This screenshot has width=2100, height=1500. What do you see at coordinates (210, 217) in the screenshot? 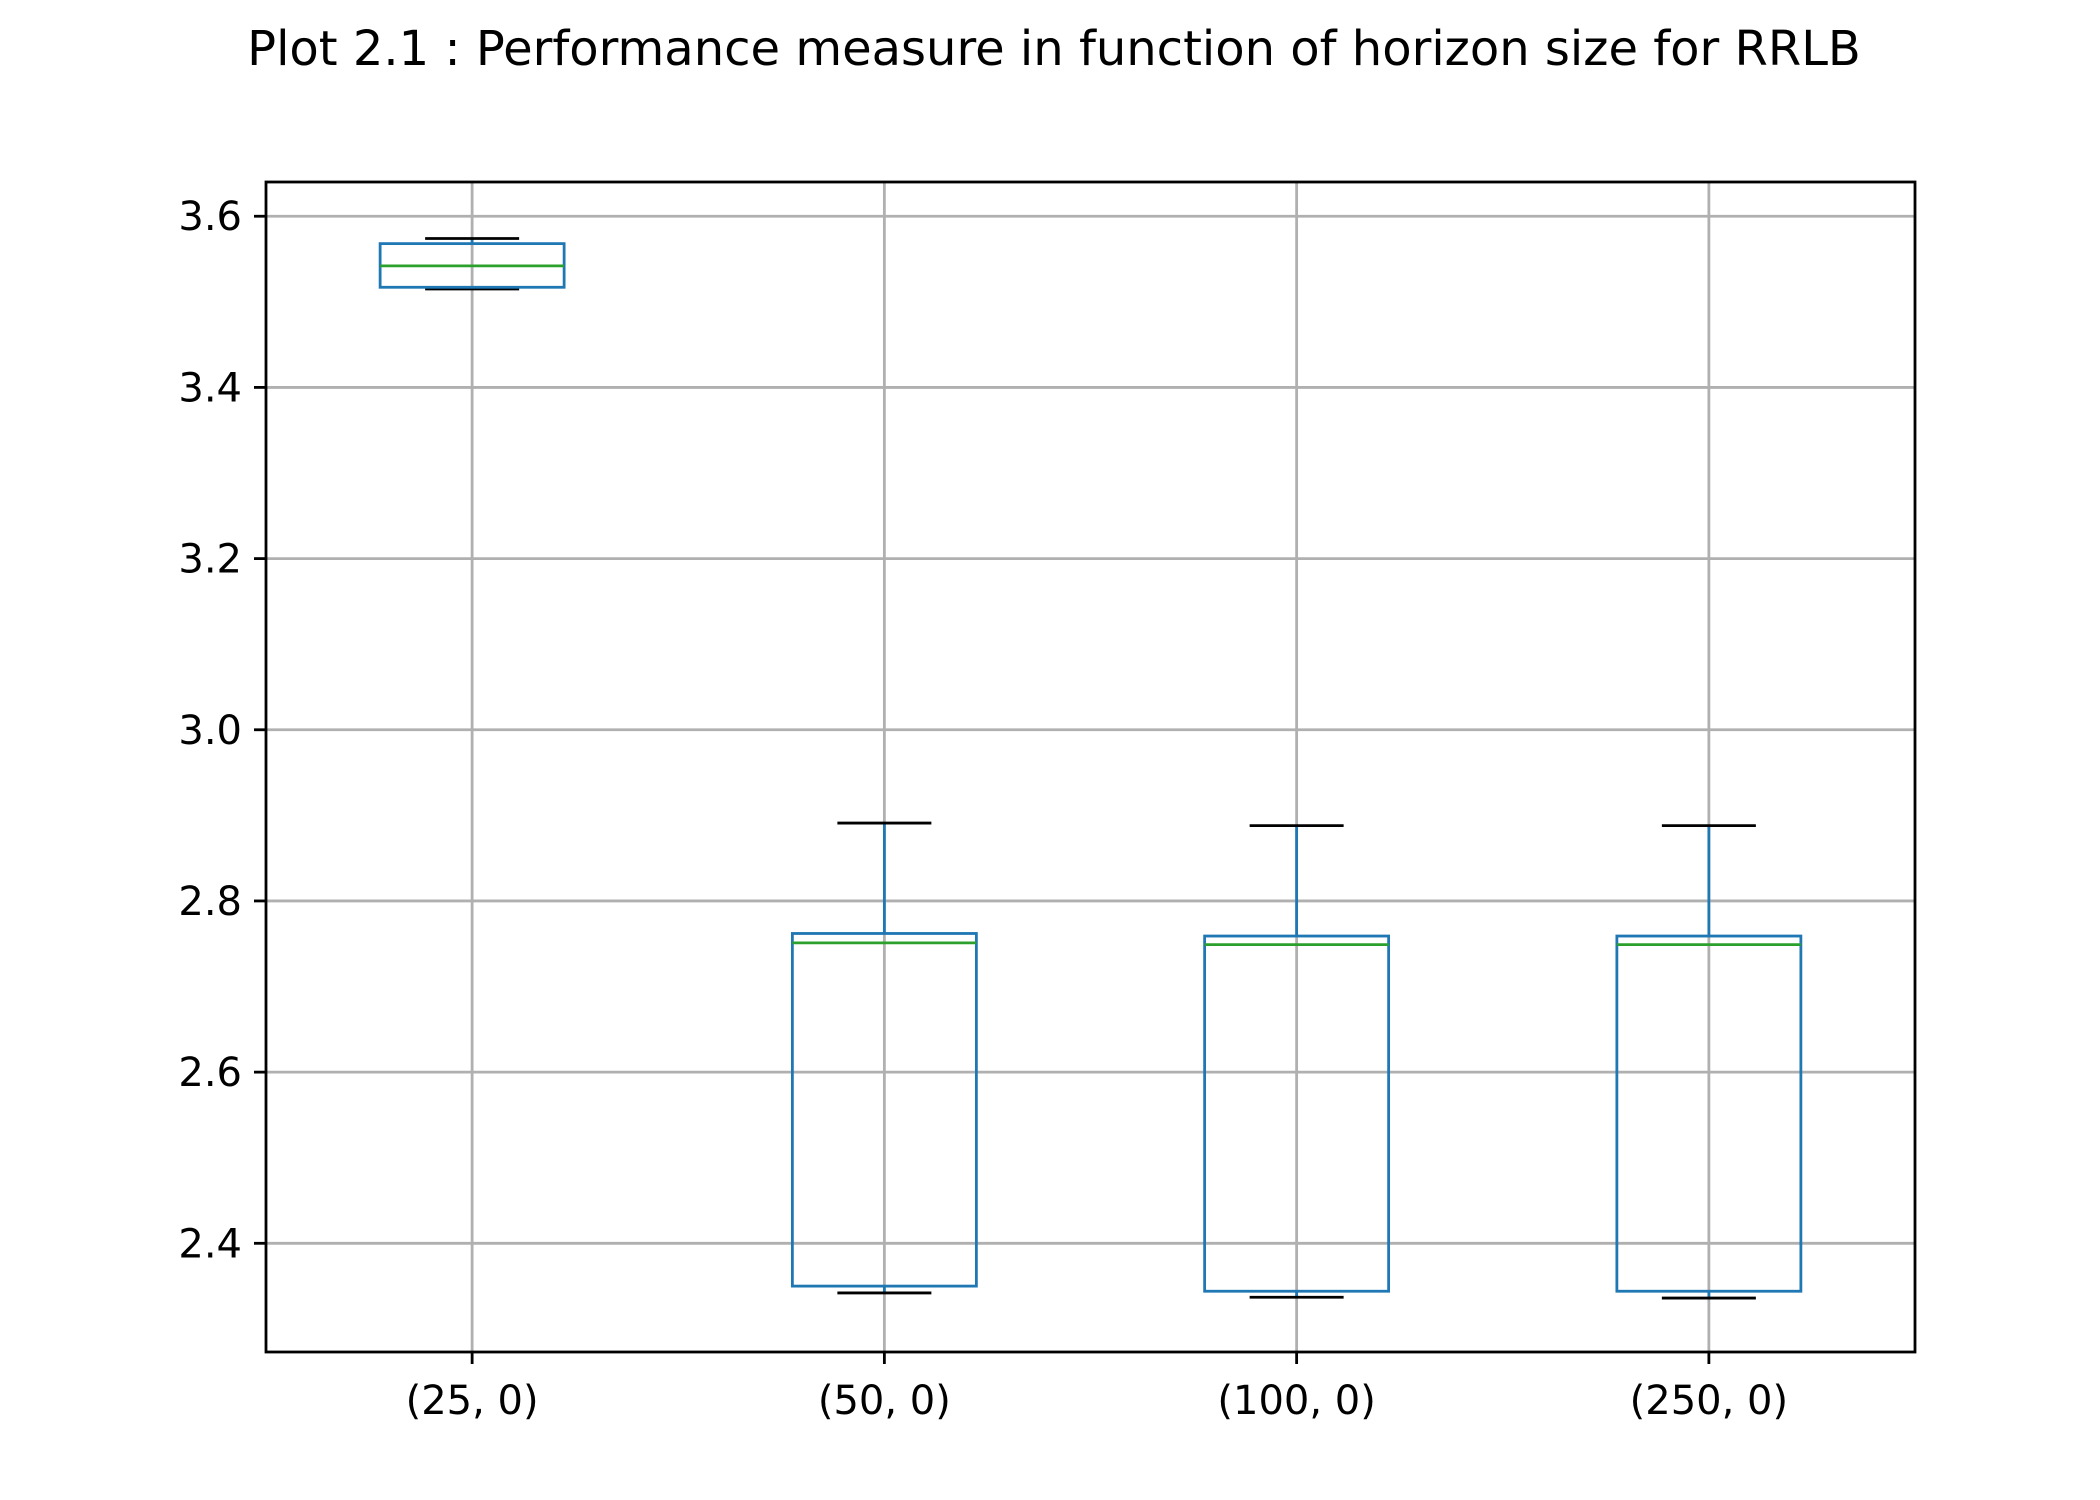
I see `y-tick-label: 3.6` at bounding box center [210, 217].